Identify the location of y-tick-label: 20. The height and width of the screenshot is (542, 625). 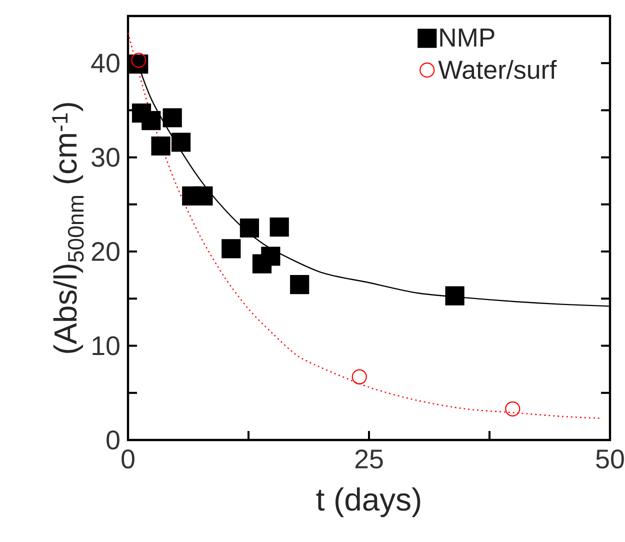
(106, 252).